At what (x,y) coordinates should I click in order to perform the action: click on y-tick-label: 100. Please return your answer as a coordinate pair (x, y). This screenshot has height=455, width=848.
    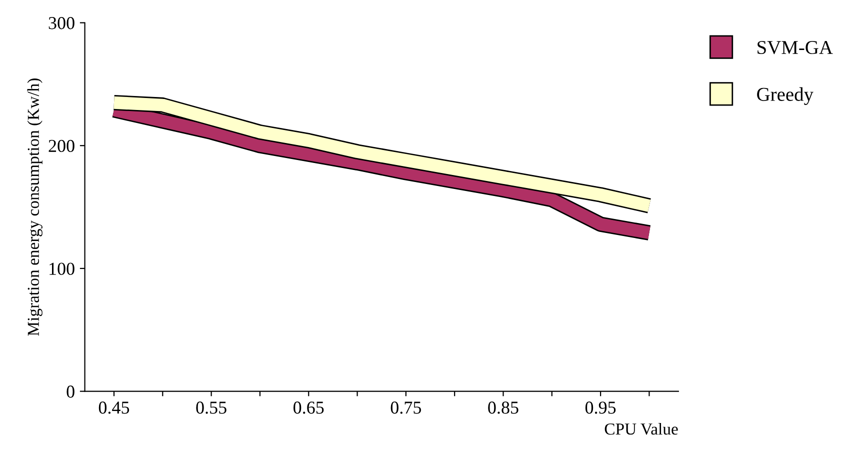
    Looking at the image, I should click on (62, 268).